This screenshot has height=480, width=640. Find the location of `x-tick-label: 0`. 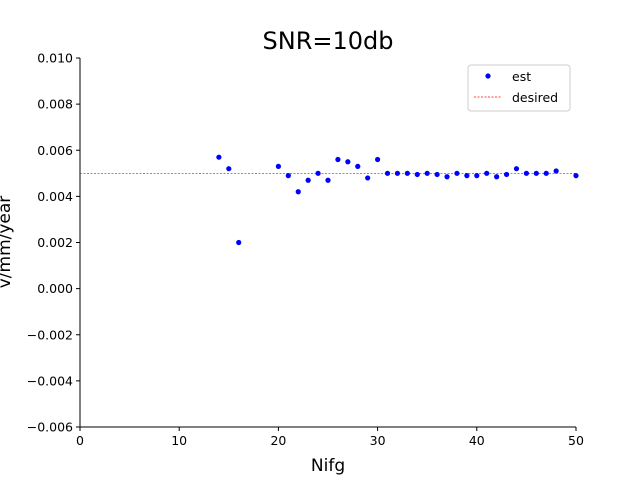

x-tick-label: 0 is located at coordinates (80, 440).